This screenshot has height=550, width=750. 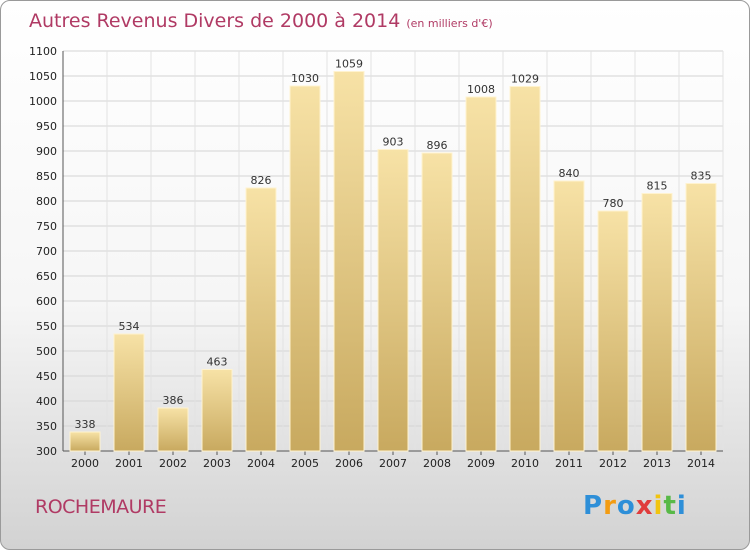 I want to click on bar-2006, so click(x=349, y=261).